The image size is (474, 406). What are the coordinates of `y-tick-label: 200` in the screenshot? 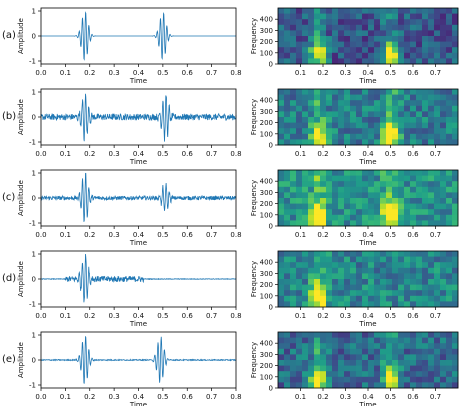 It's located at (266, 204).